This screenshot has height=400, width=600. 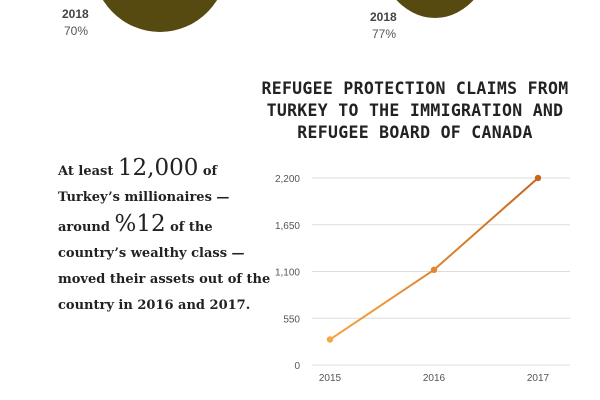 What do you see at coordinates (287, 226) in the screenshot?
I see `y-tick-label: 1,650` at bounding box center [287, 226].